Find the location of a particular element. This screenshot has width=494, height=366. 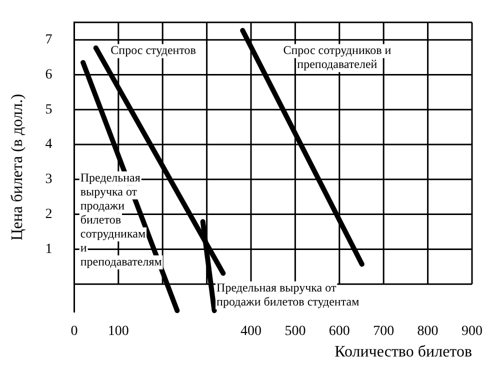

y-tick-label: 6 is located at coordinates (48, 74).